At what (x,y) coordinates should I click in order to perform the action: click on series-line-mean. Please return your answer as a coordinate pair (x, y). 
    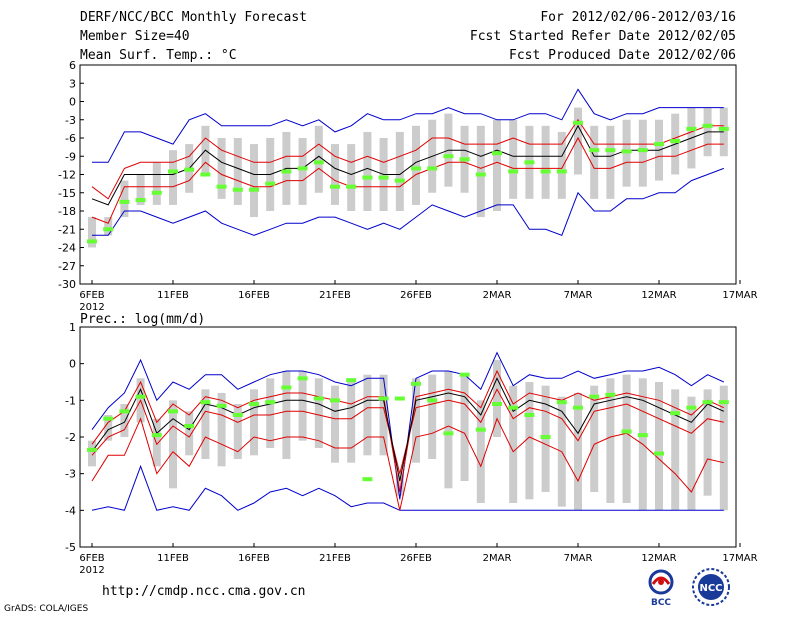
    Looking at the image, I should click on (408, 429).